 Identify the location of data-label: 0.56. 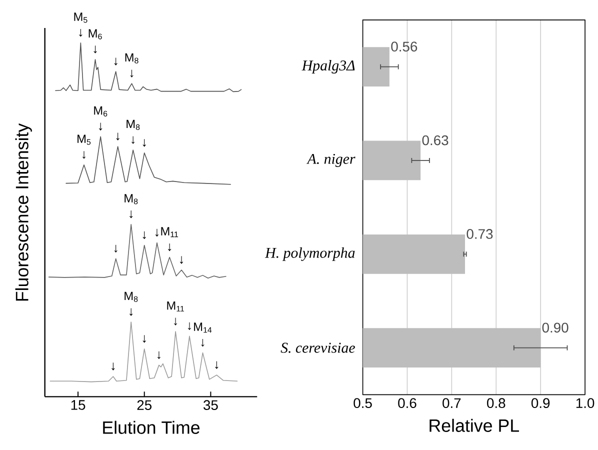
(404, 46).